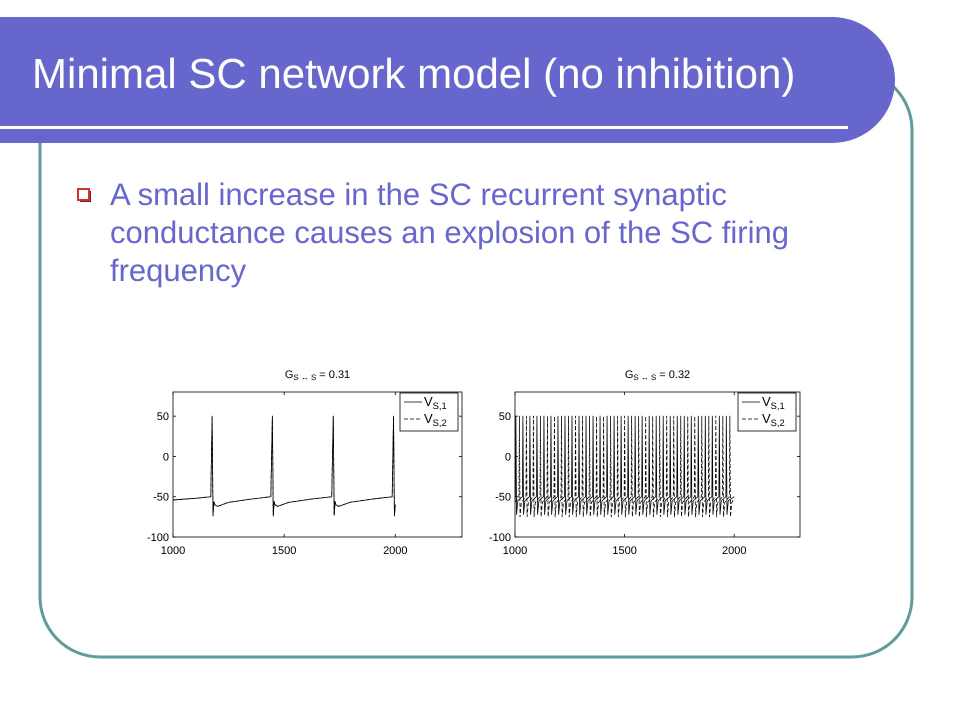 The height and width of the screenshot is (720, 960). I want to click on chart-title: G$_{S ↔ S}$ = 0.31, so click(317, 375).